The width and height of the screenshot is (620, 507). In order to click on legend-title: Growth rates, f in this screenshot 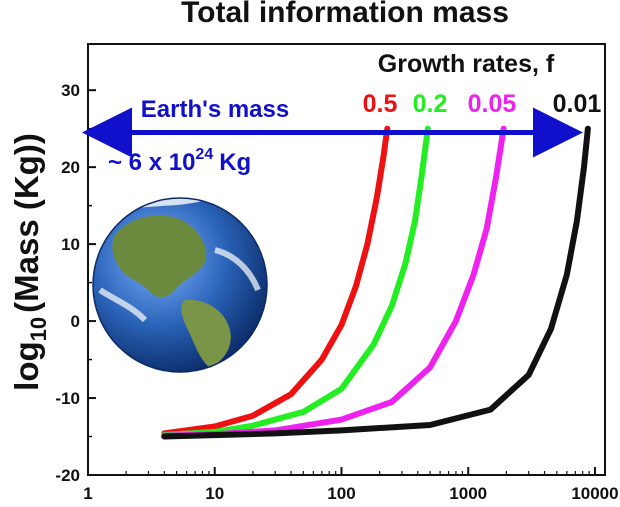, I will do `click(466, 64)`.